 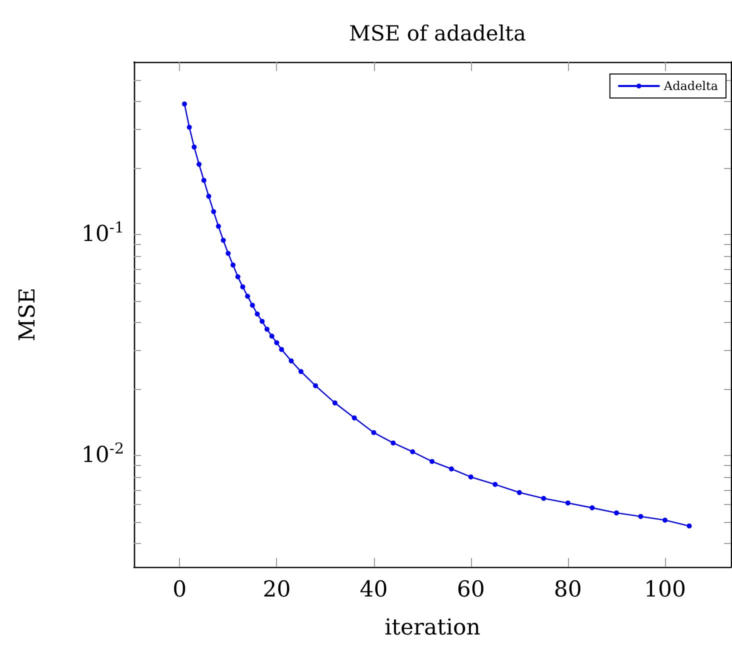 I want to click on y-tick-label: 10$^{-2}$, so click(x=102, y=454).